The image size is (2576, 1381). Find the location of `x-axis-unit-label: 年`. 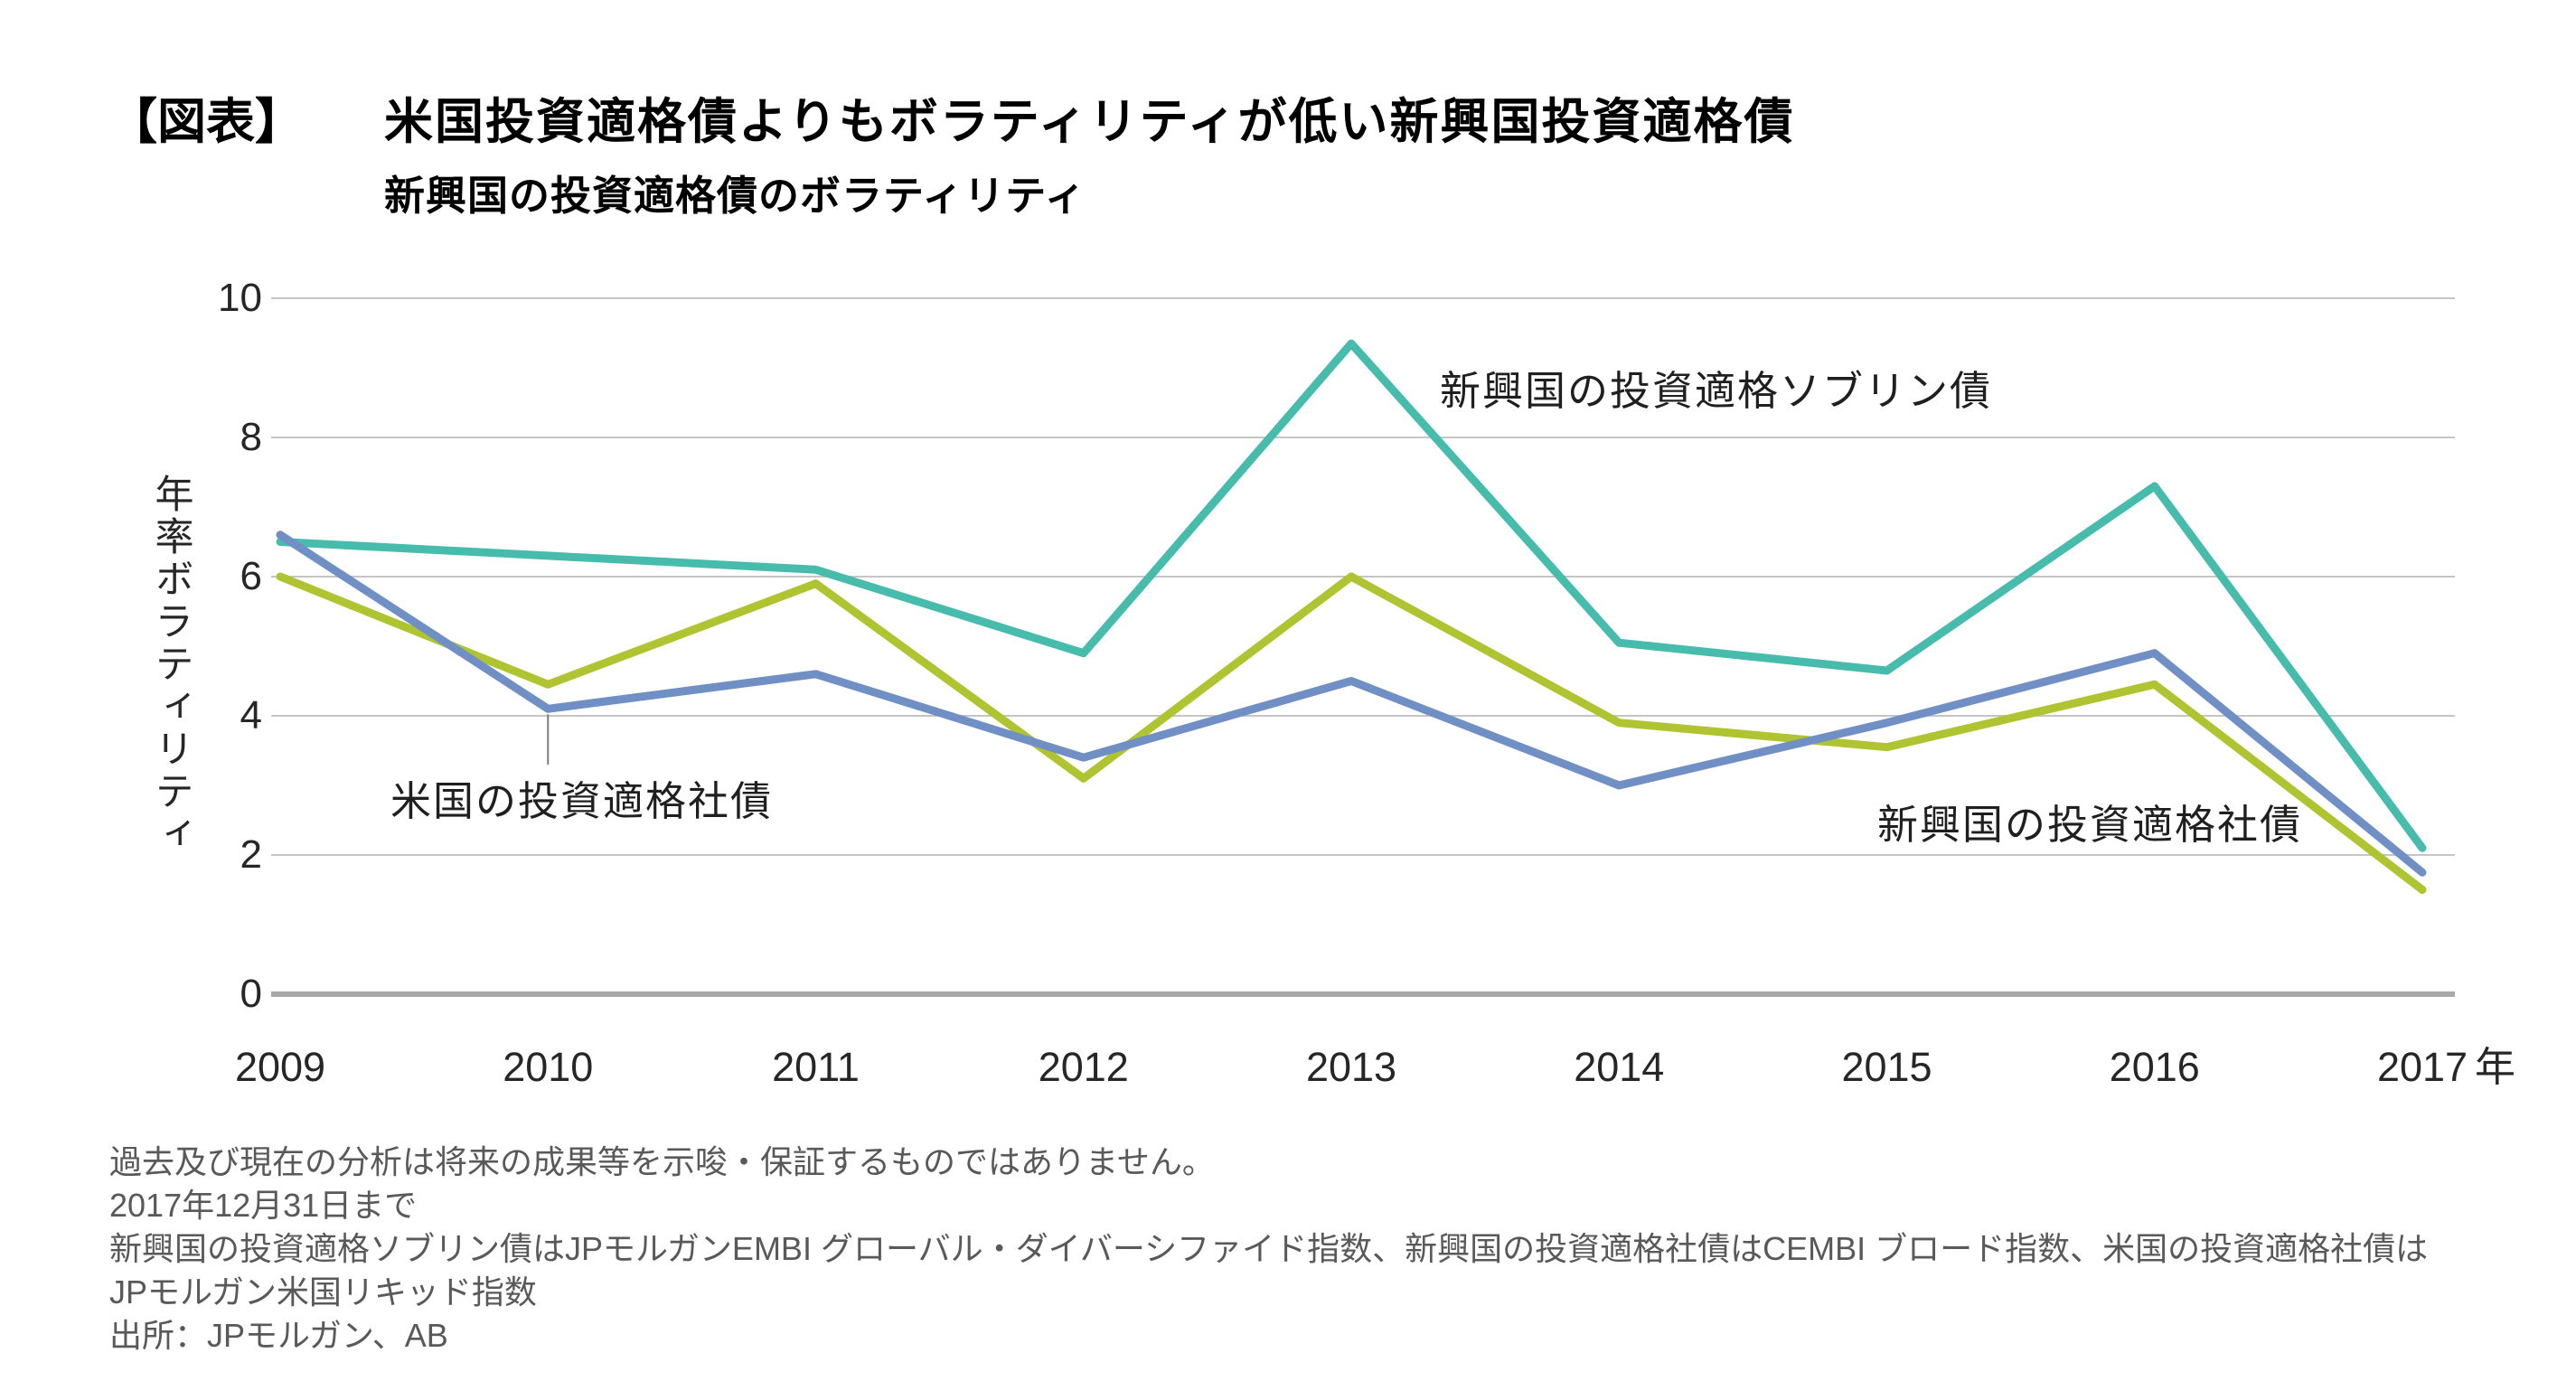

x-axis-unit-label: 年 is located at coordinates (2495, 1067).